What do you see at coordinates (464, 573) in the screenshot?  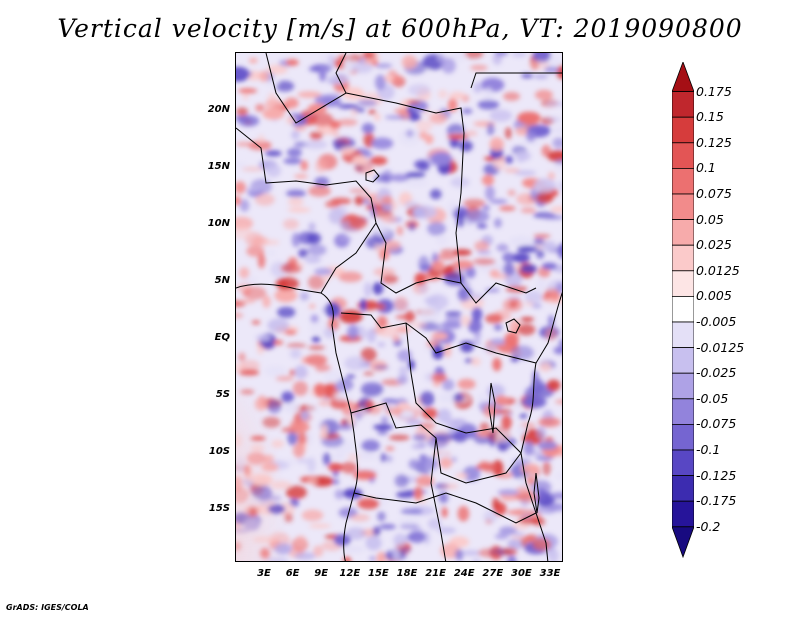 I see `lon-tick-label: 24E` at bounding box center [464, 573].